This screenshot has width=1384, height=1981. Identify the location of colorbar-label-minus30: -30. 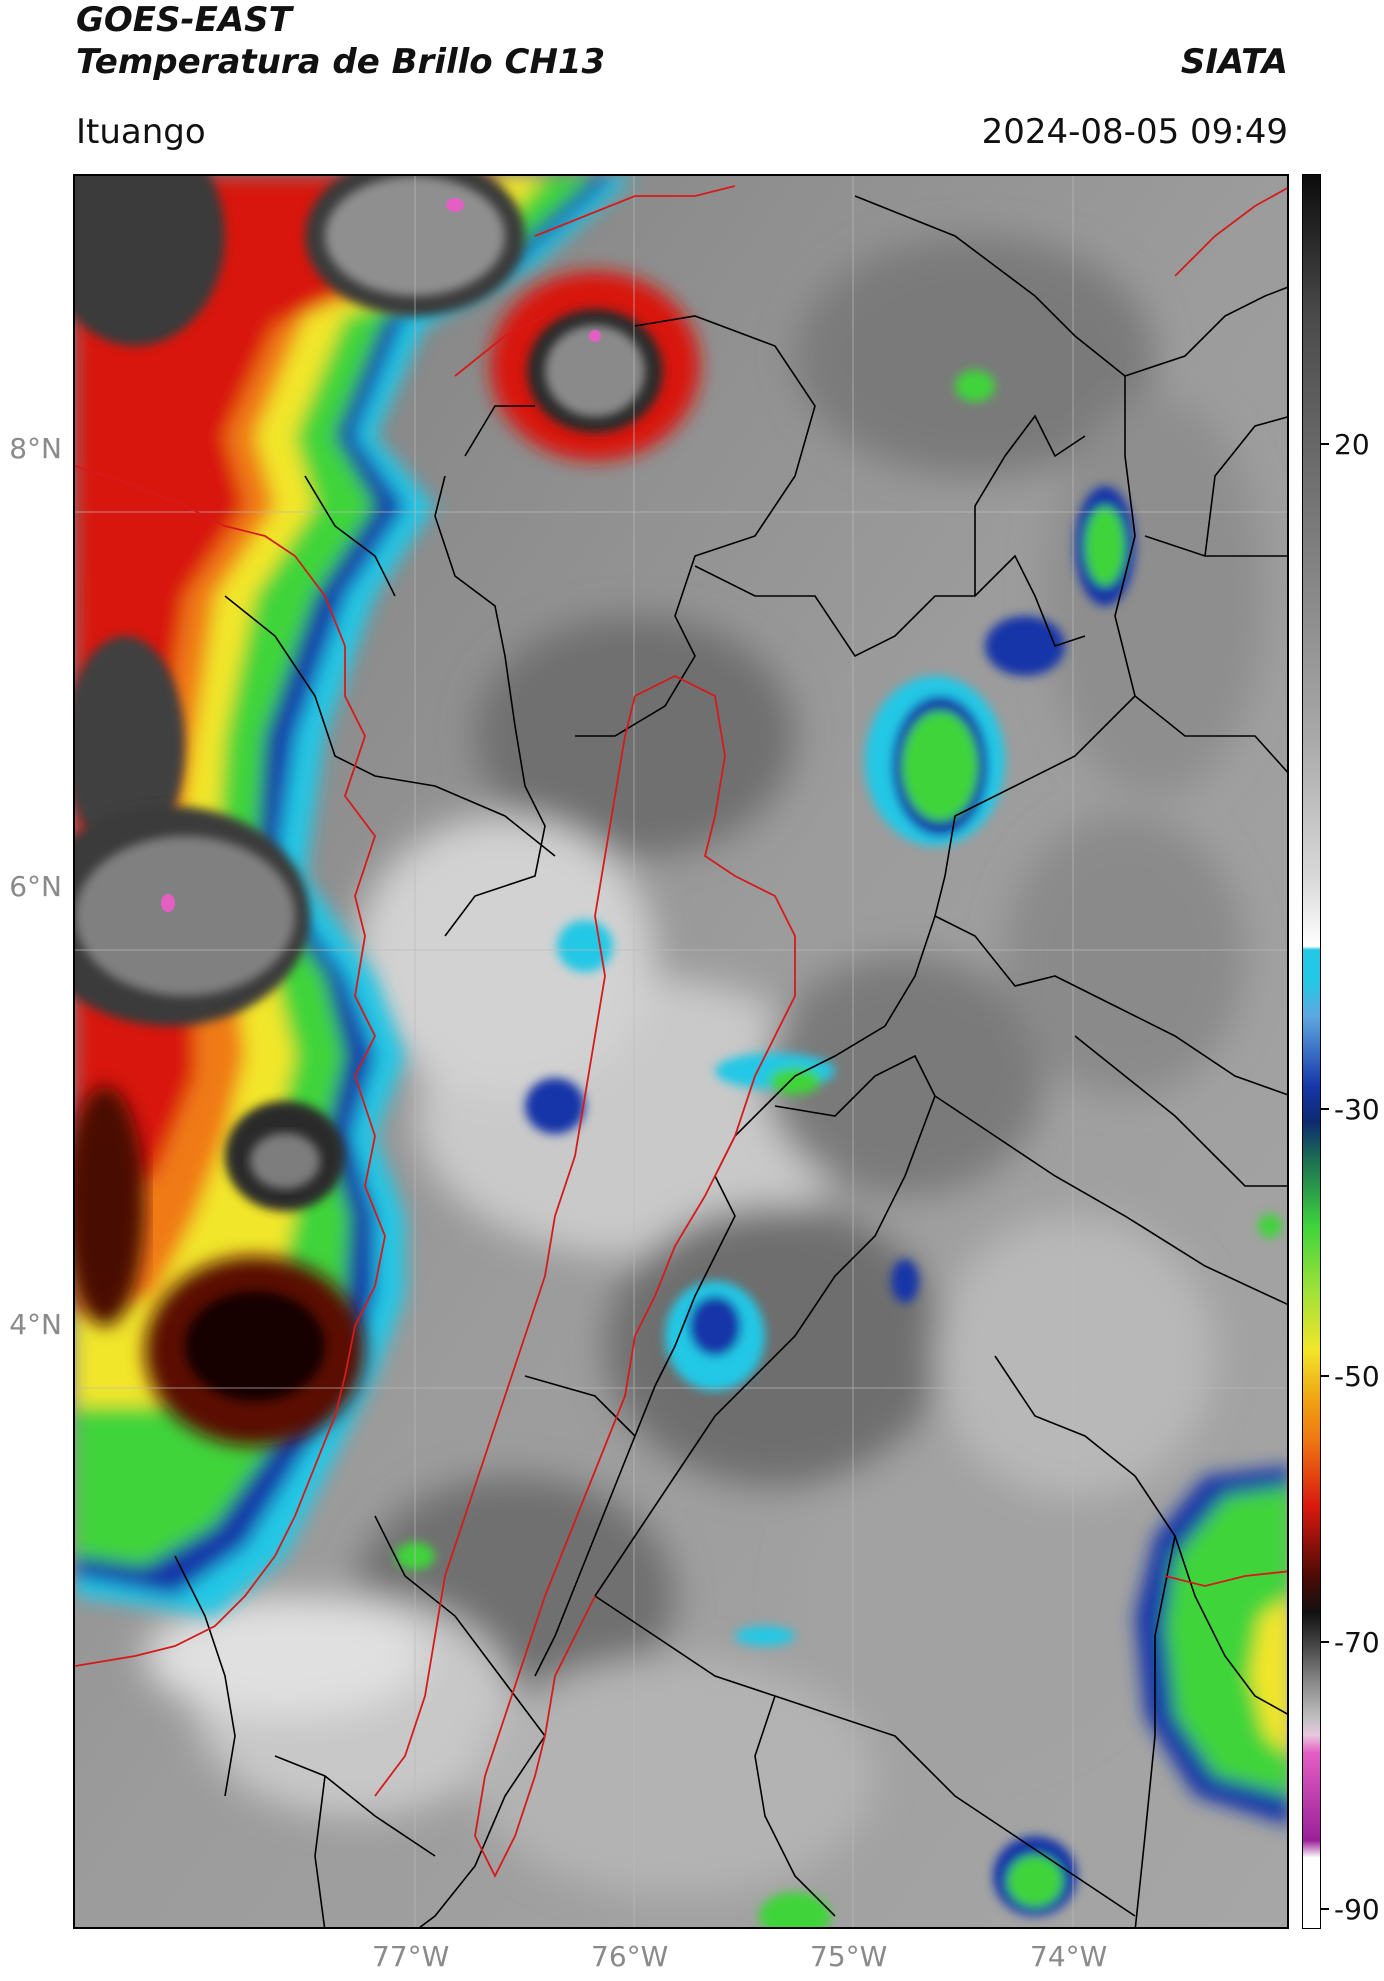
(1357, 1109).